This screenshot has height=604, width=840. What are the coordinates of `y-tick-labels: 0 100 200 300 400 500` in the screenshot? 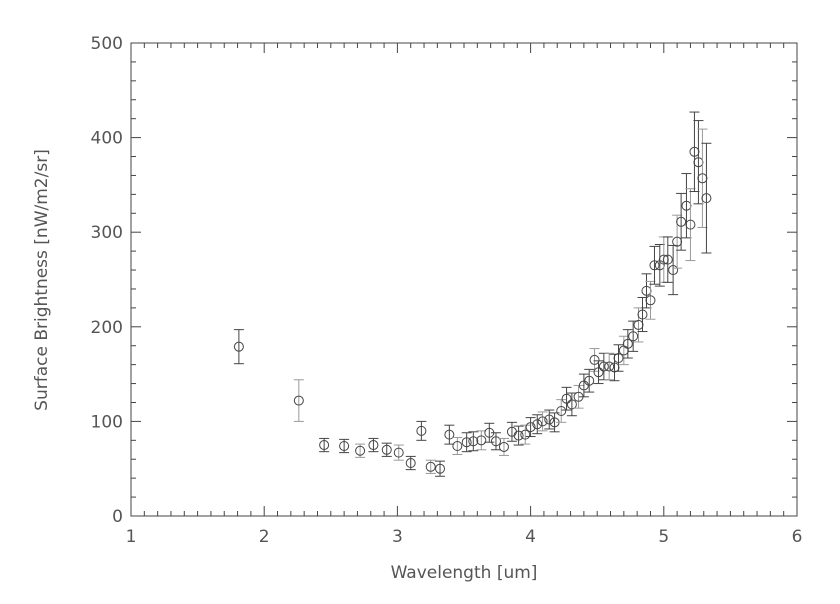 It's located at (107, 280).